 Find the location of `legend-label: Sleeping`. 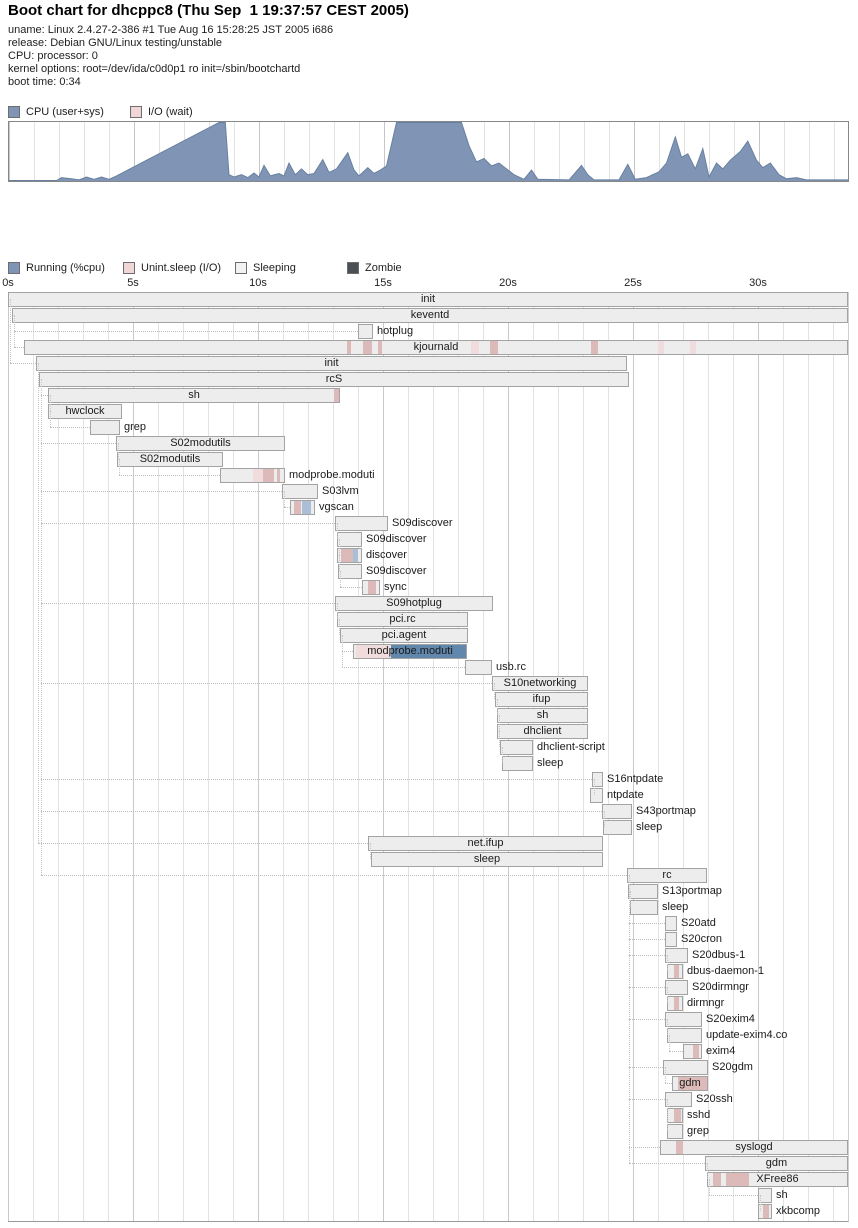

legend-label: Sleeping is located at coordinates (274, 268).